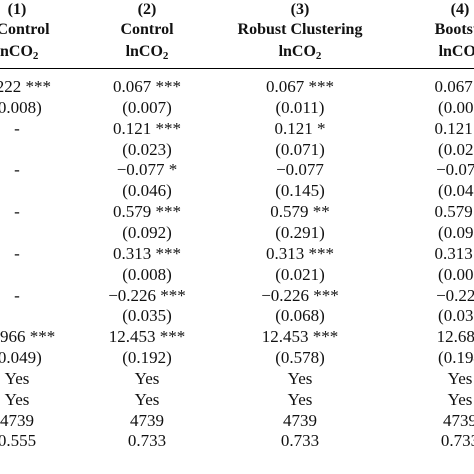 The width and height of the screenshot is (474, 474). What do you see at coordinates (147, 149) in the screenshot?
I see `table-cell: (0.023)` at bounding box center [147, 149].